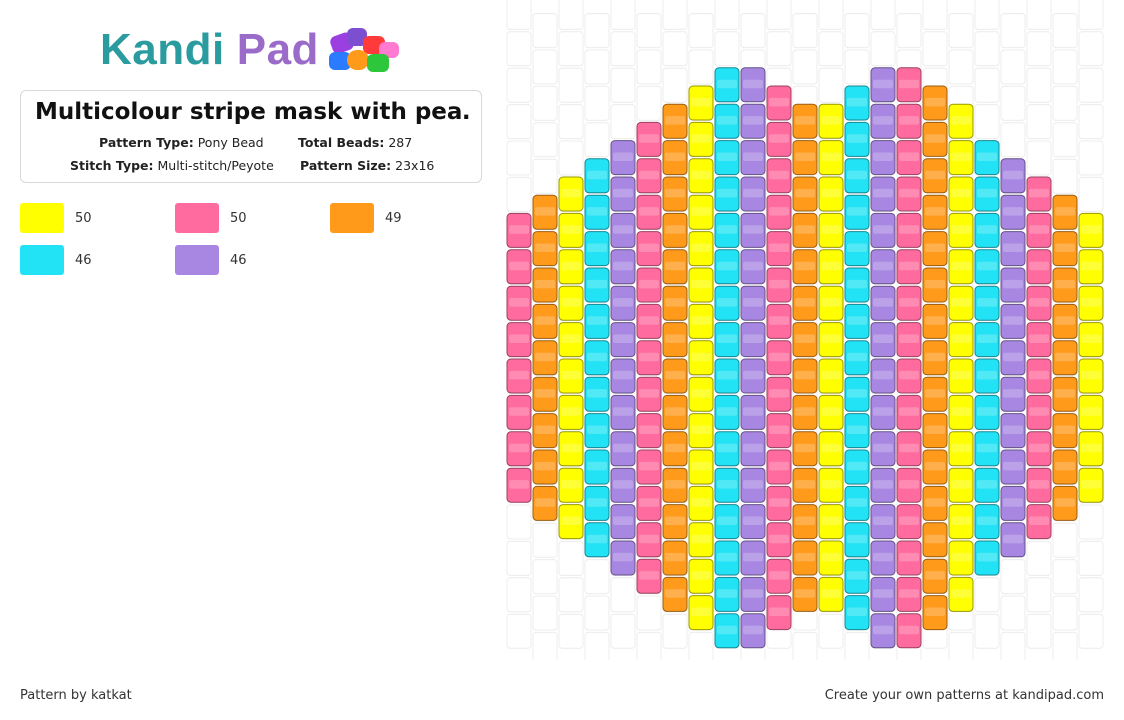 The image size is (1124, 720). What do you see at coordinates (56, 218) in the screenshot?
I see `palette-entry-yellow: 50` at bounding box center [56, 218].